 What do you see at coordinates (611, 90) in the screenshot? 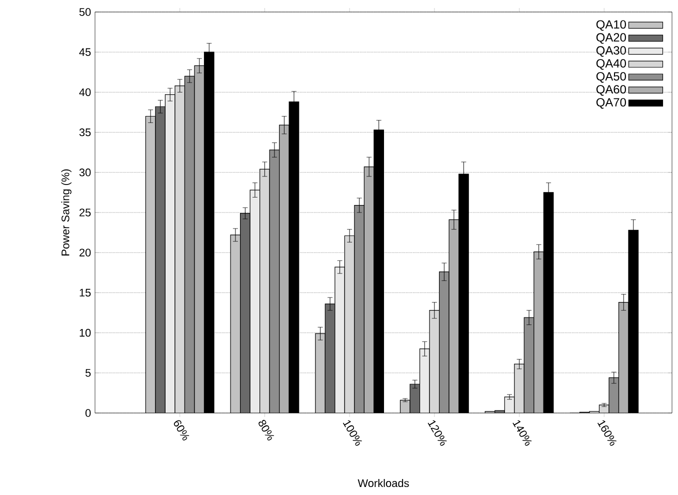
I see `legend-label: QA60` at bounding box center [611, 90].